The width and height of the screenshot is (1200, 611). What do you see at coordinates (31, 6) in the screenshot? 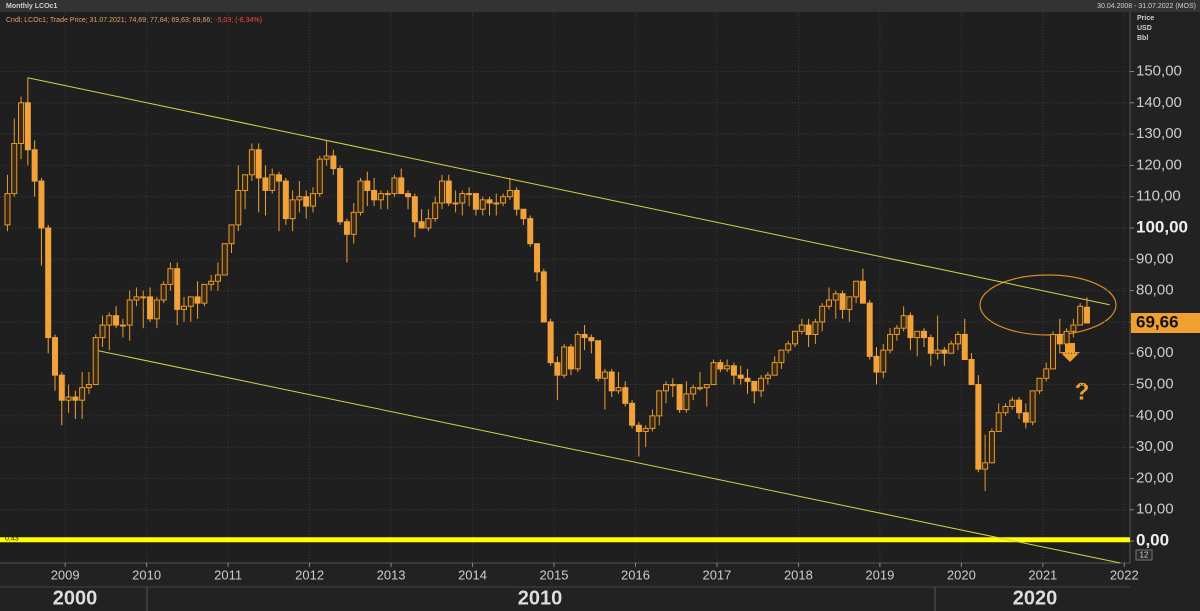
I see `chart-title: Monthly LCOc1` at bounding box center [31, 6].